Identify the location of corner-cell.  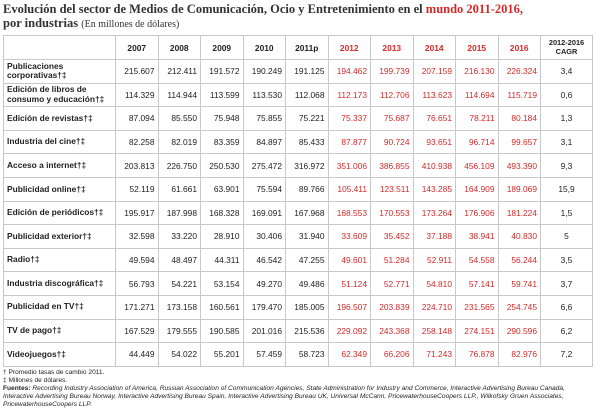
(59, 47).